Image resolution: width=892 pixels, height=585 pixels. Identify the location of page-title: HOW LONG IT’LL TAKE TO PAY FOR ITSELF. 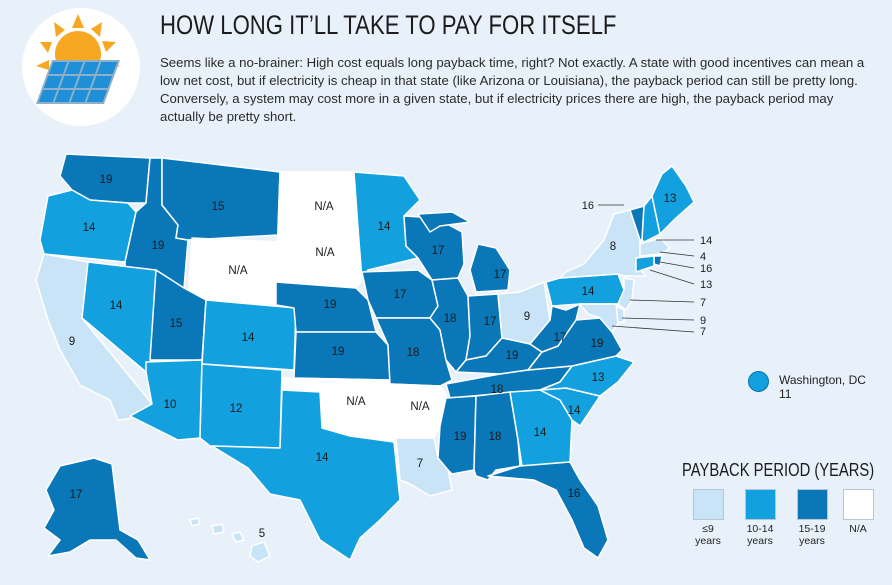
(388, 25).